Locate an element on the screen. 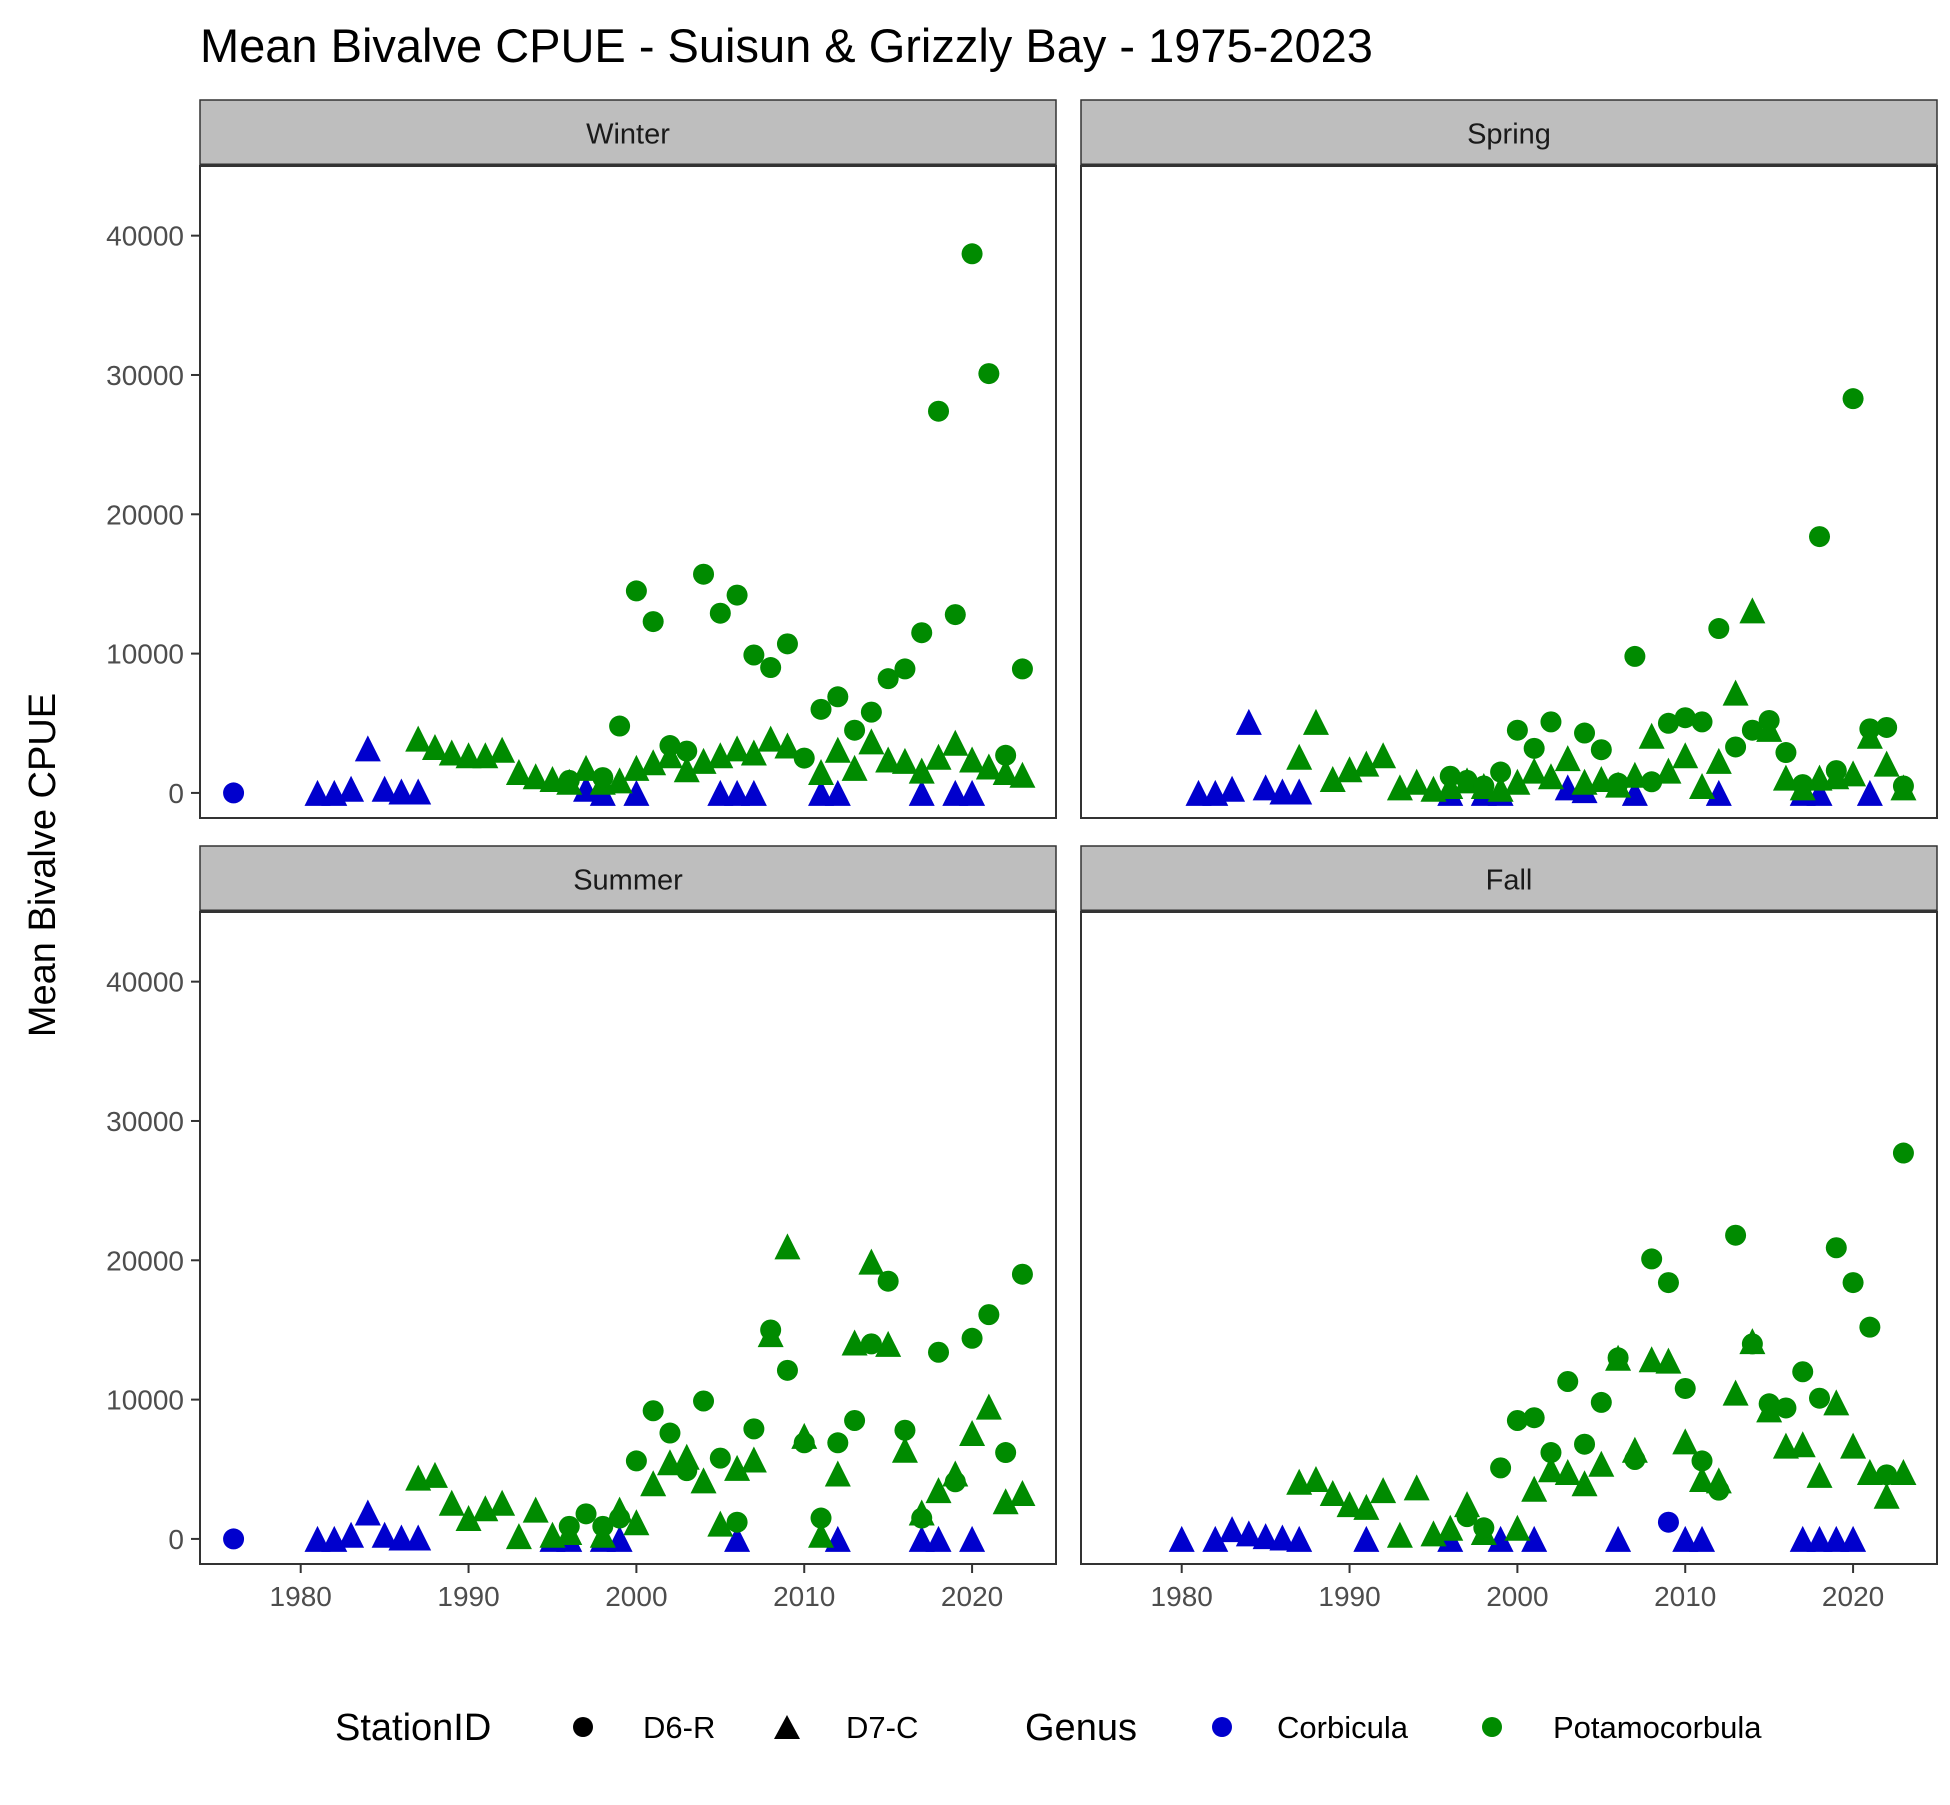 Image resolution: width=1950 pixels, height=1805 pixels. y-tick-label: 10000 is located at coordinates (145, 1400).